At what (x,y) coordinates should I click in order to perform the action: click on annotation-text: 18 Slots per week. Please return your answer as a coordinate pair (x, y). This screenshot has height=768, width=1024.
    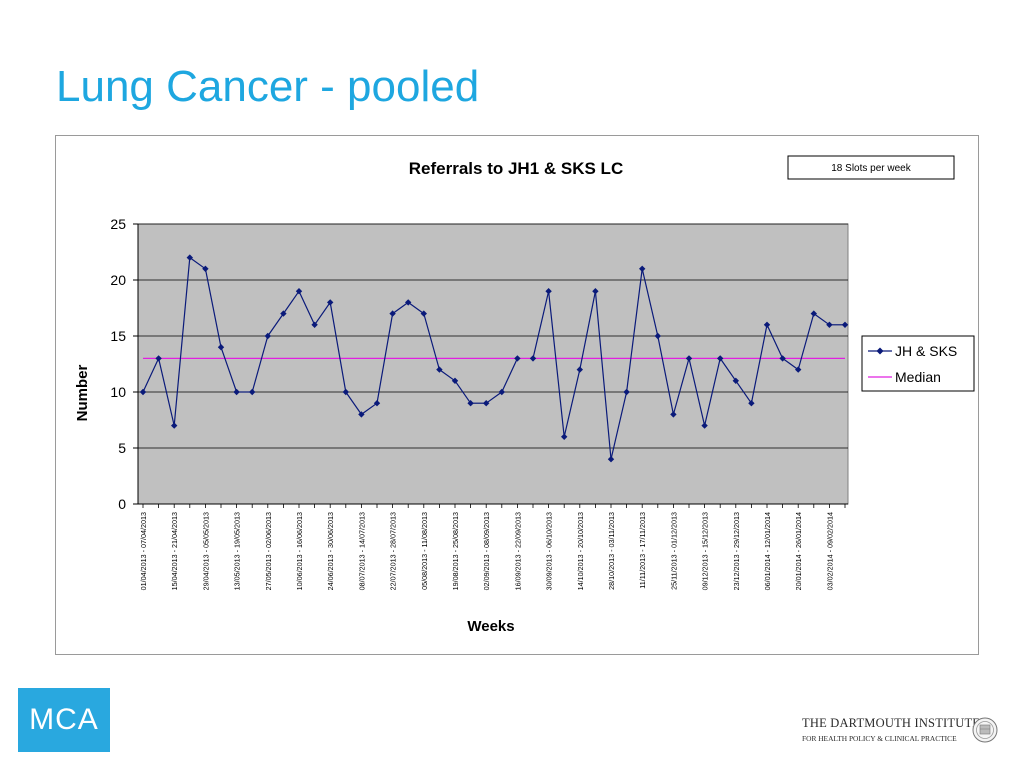
    Looking at the image, I should click on (871, 168).